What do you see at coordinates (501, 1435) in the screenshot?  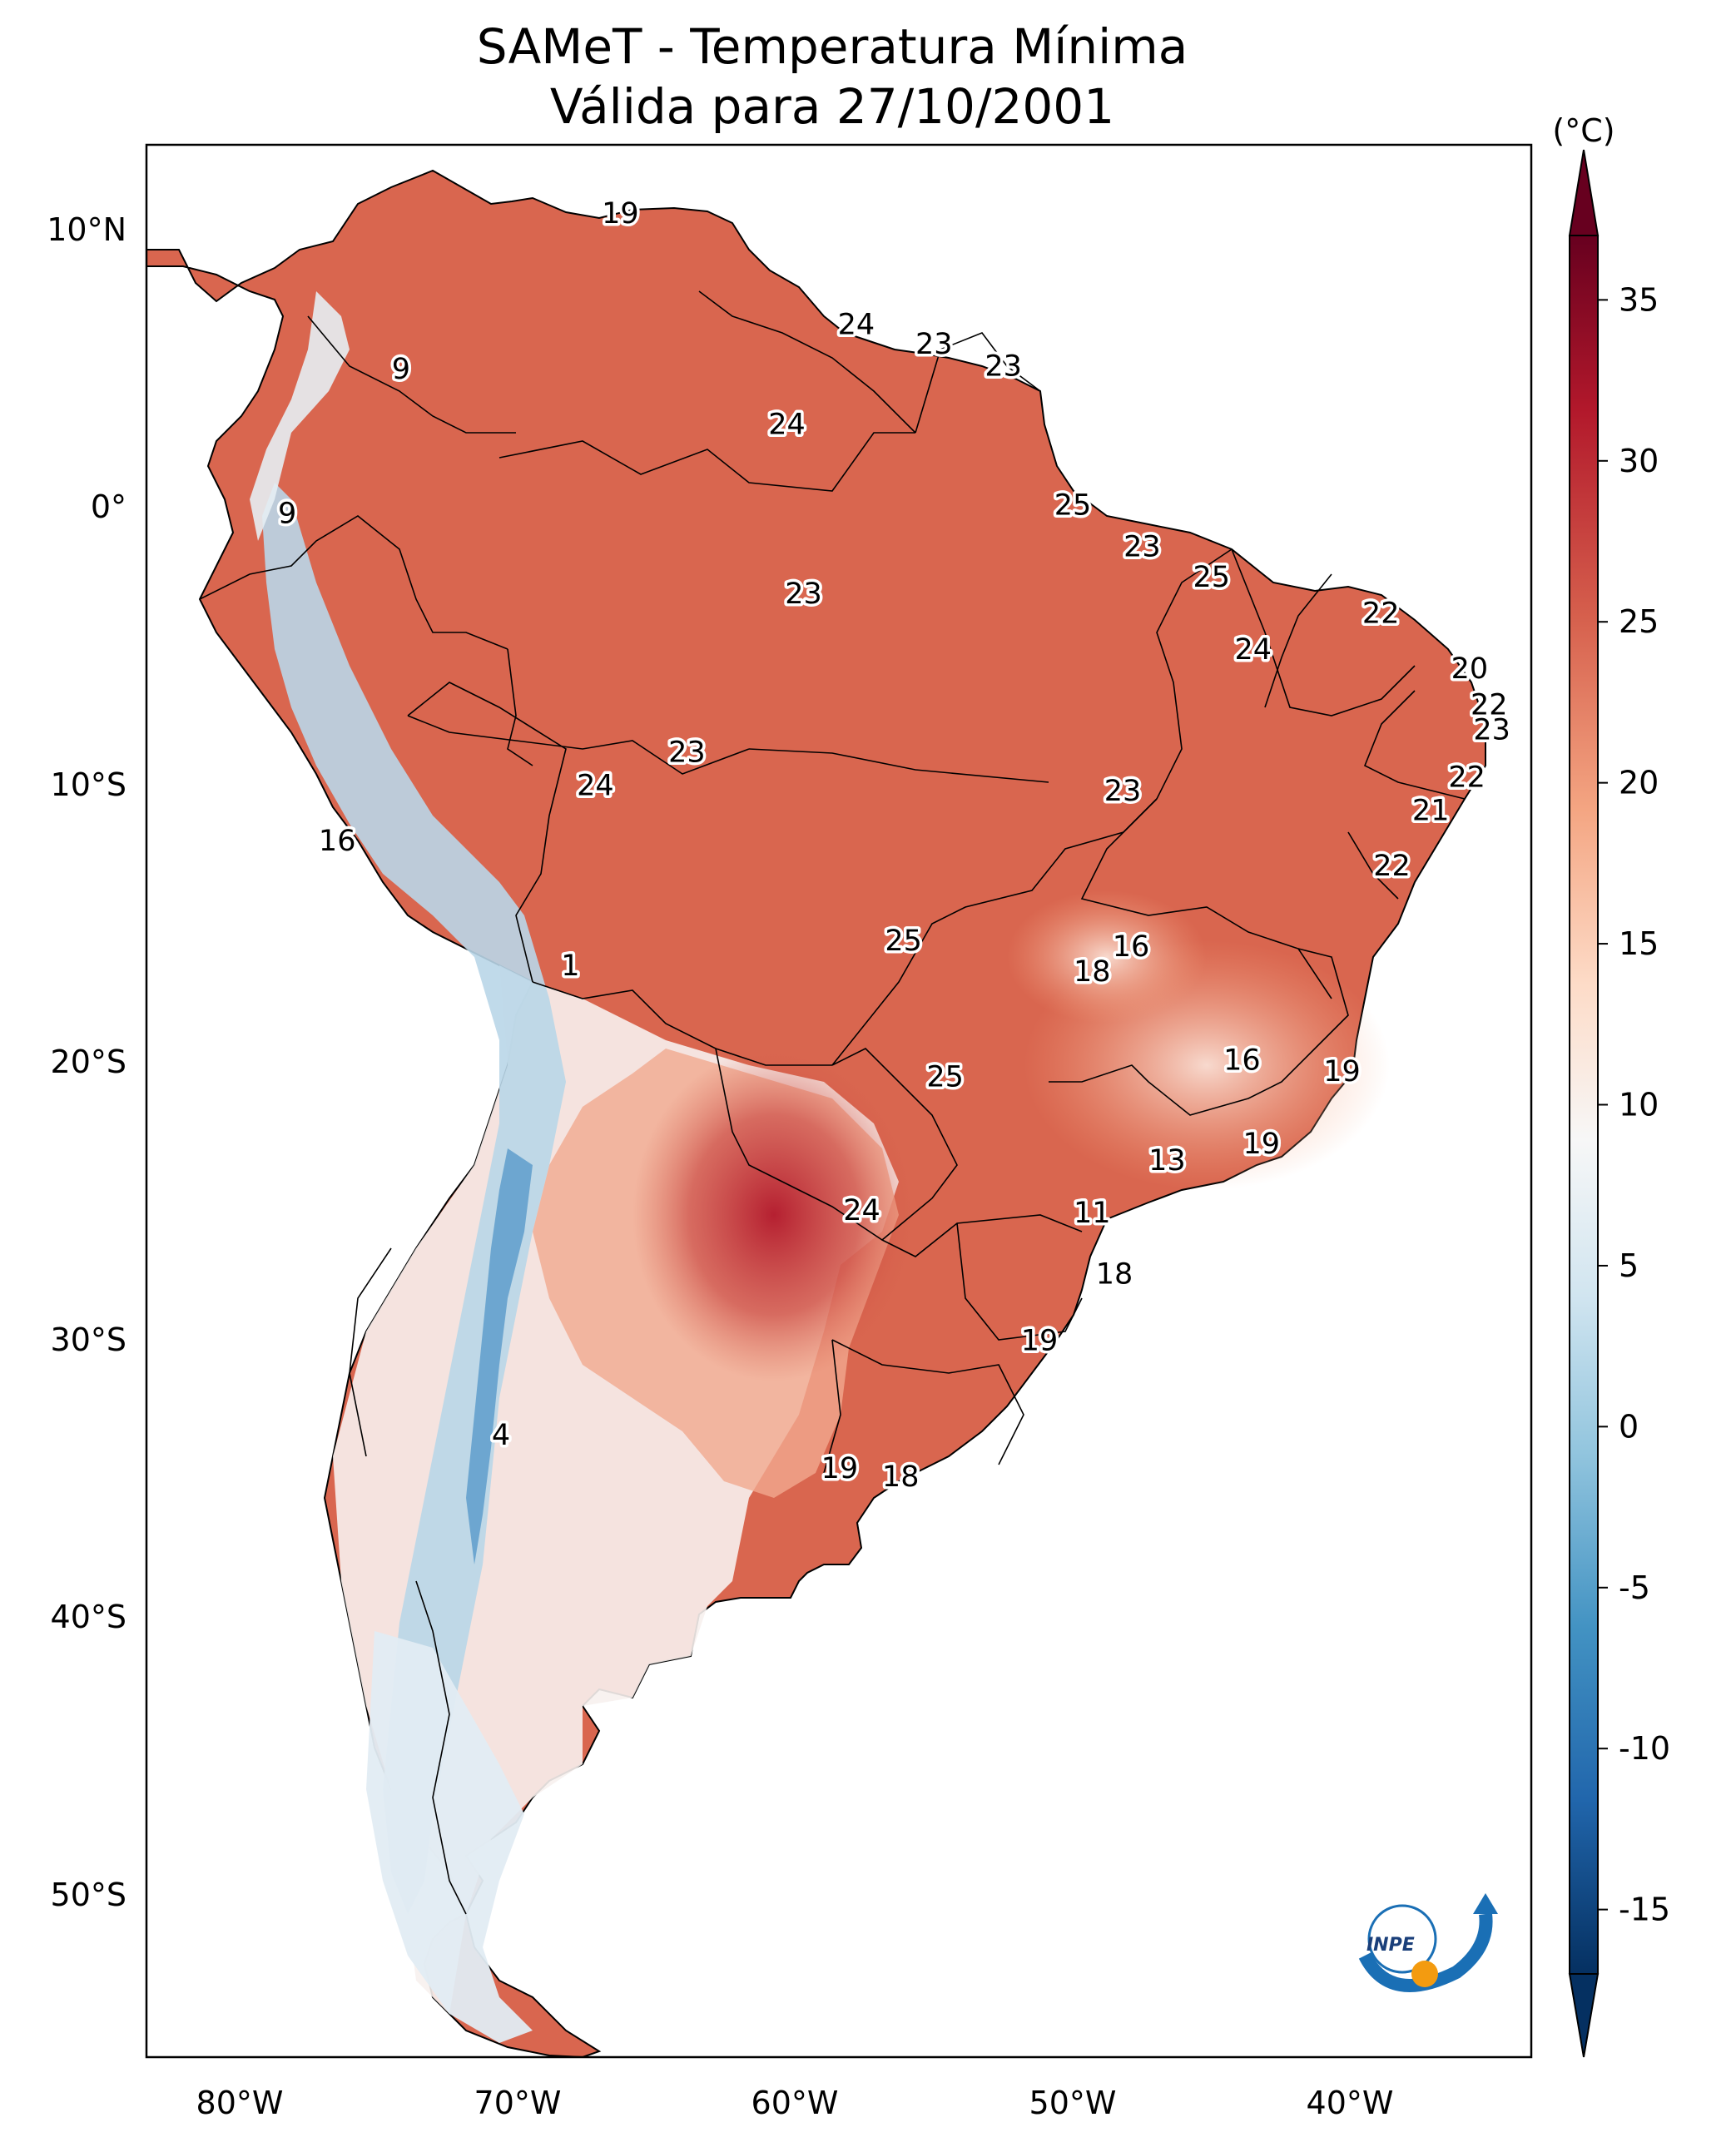 I see `station-temperature-label: 4` at bounding box center [501, 1435].